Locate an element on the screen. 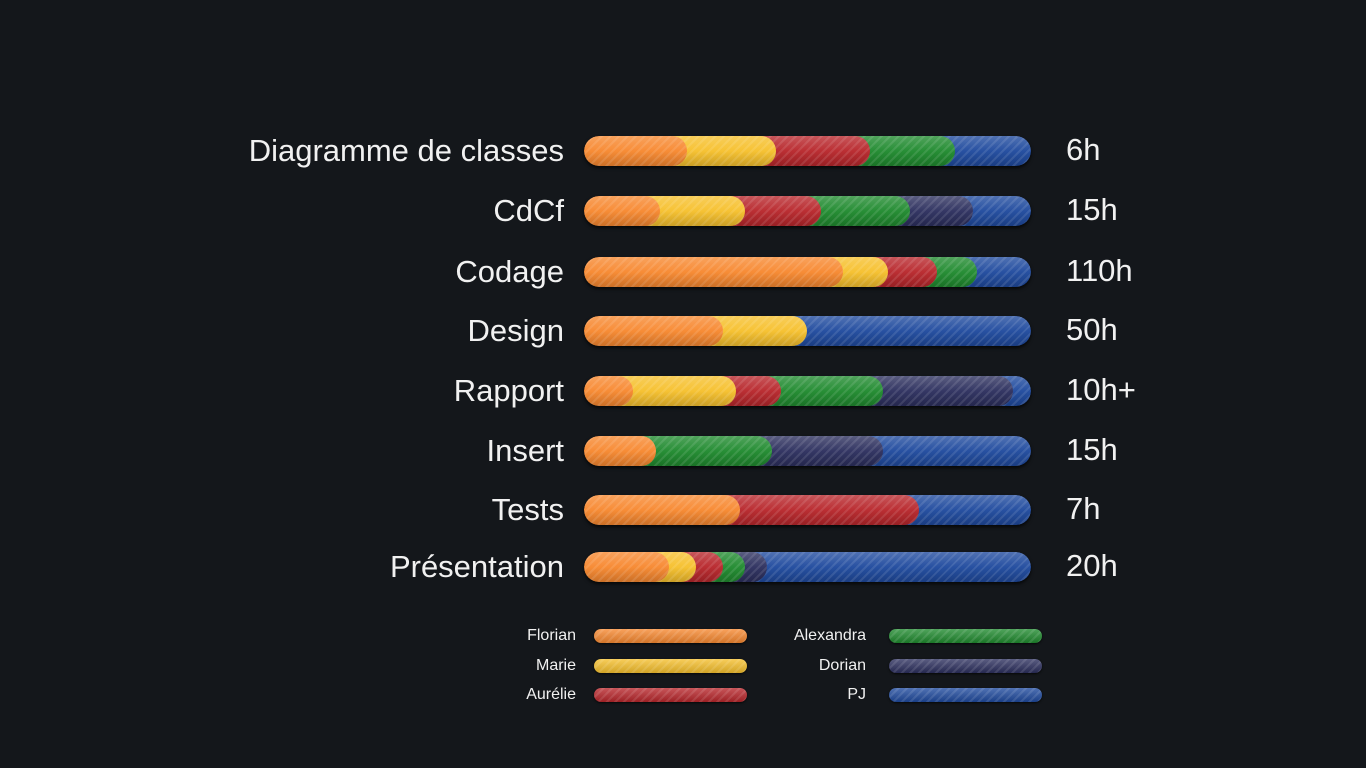 The height and width of the screenshot is (768, 1366). legend-entry-label: Aurélie is located at coordinates (551, 694).